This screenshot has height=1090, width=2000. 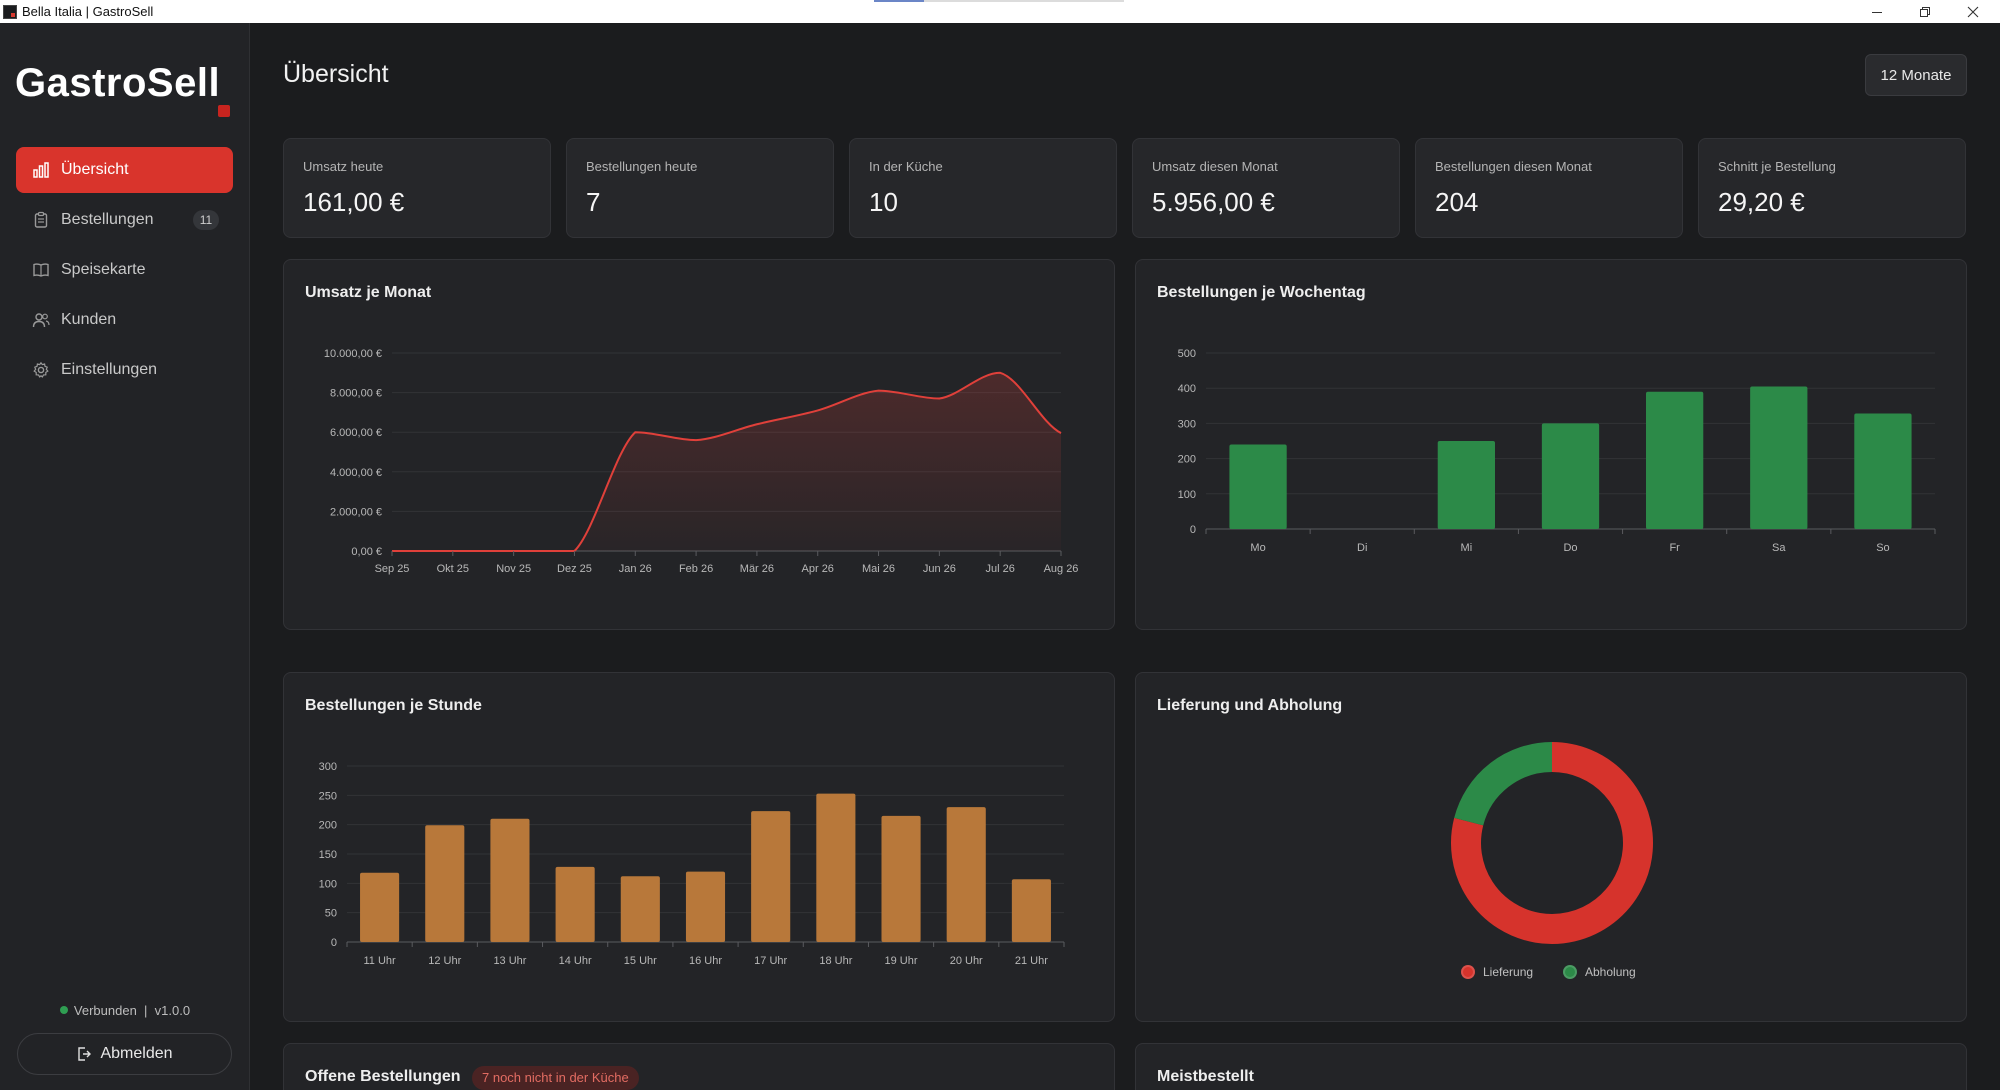 What do you see at coordinates (124, 320) in the screenshot?
I see `sidebar-item-kunden: Kunden` at bounding box center [124, 320].